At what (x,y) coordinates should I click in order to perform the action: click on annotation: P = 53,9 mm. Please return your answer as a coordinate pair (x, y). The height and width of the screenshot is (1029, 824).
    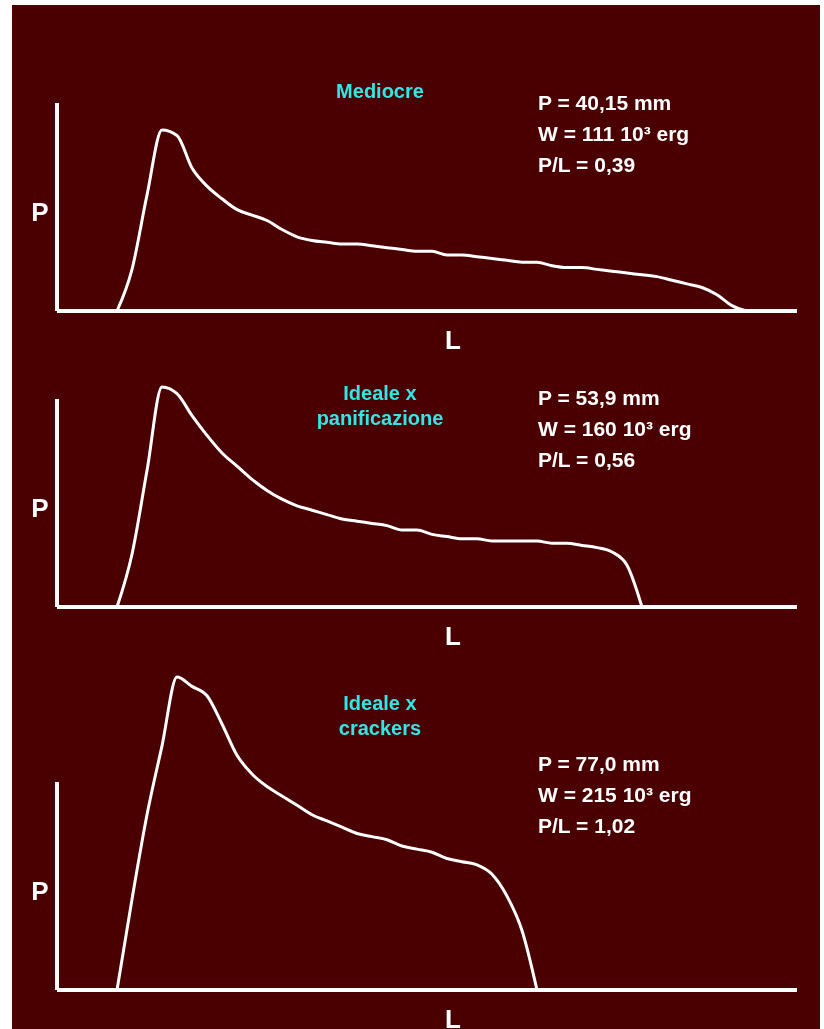
    Looking at the image, I should click on (599, 397).